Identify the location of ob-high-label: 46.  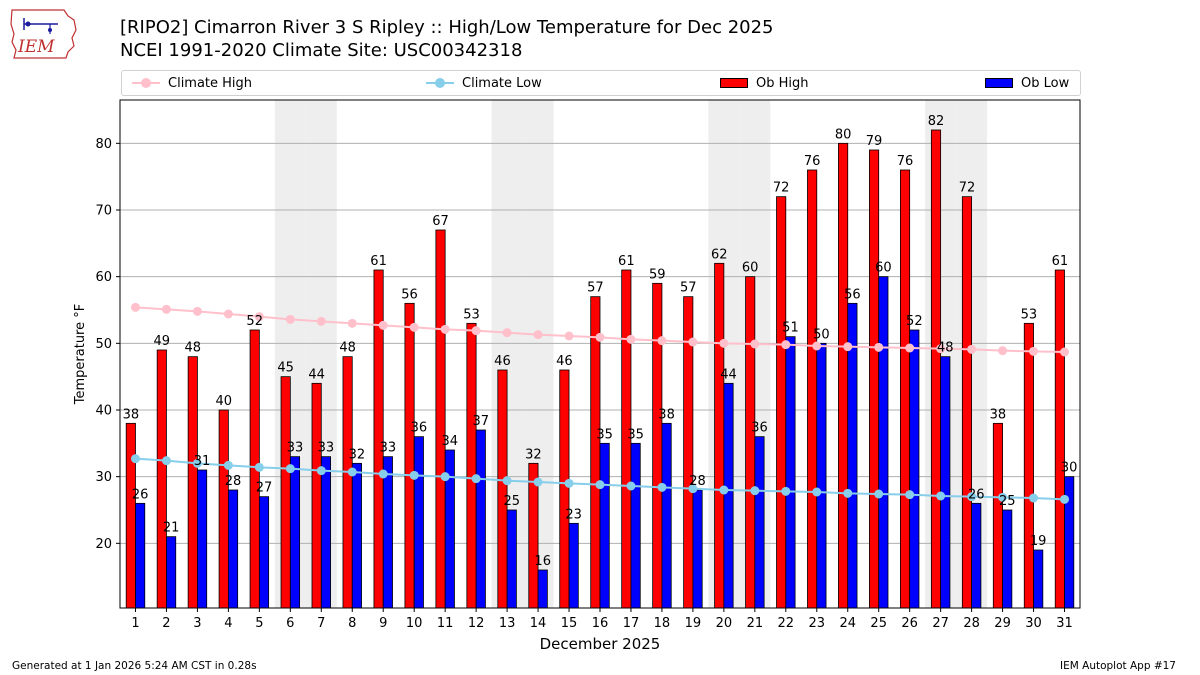
(502, 361).